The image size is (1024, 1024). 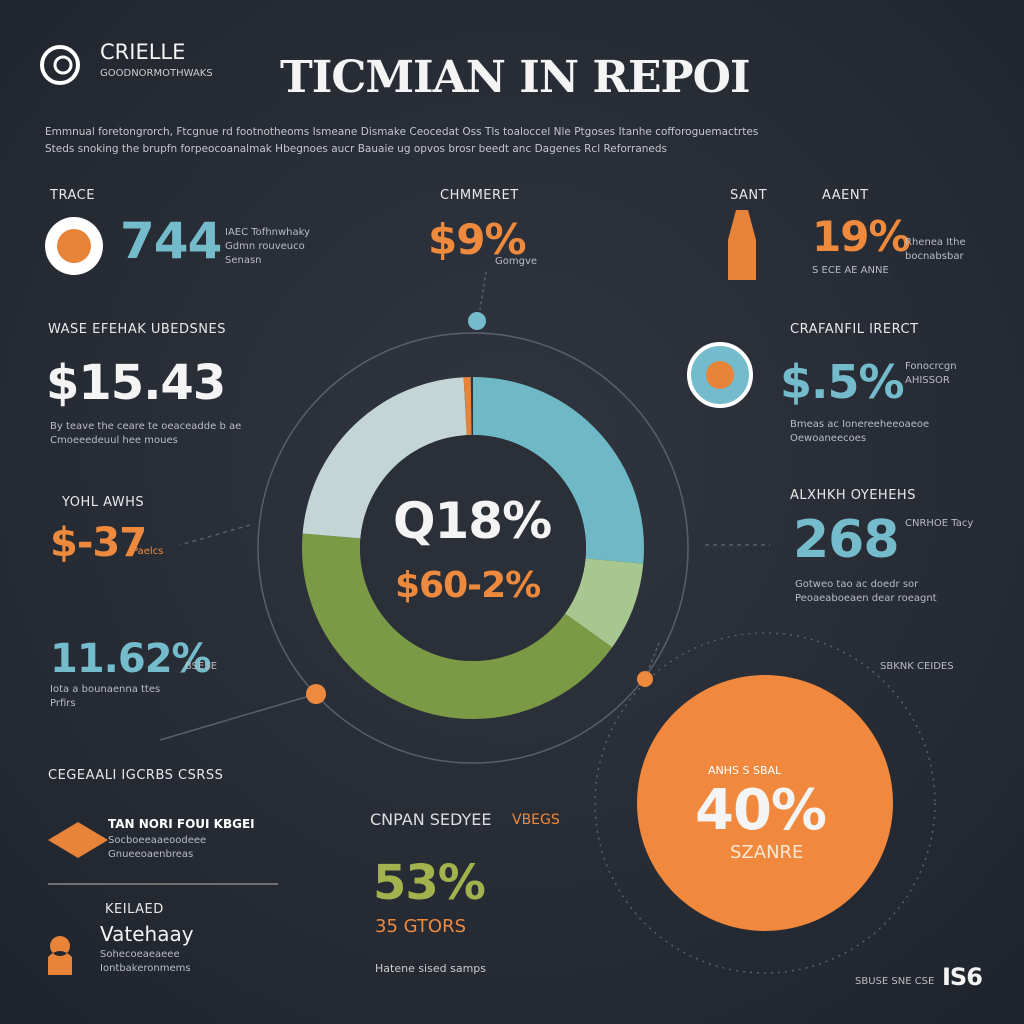 I want to click on orange-halo, so click(x=765, y=803).